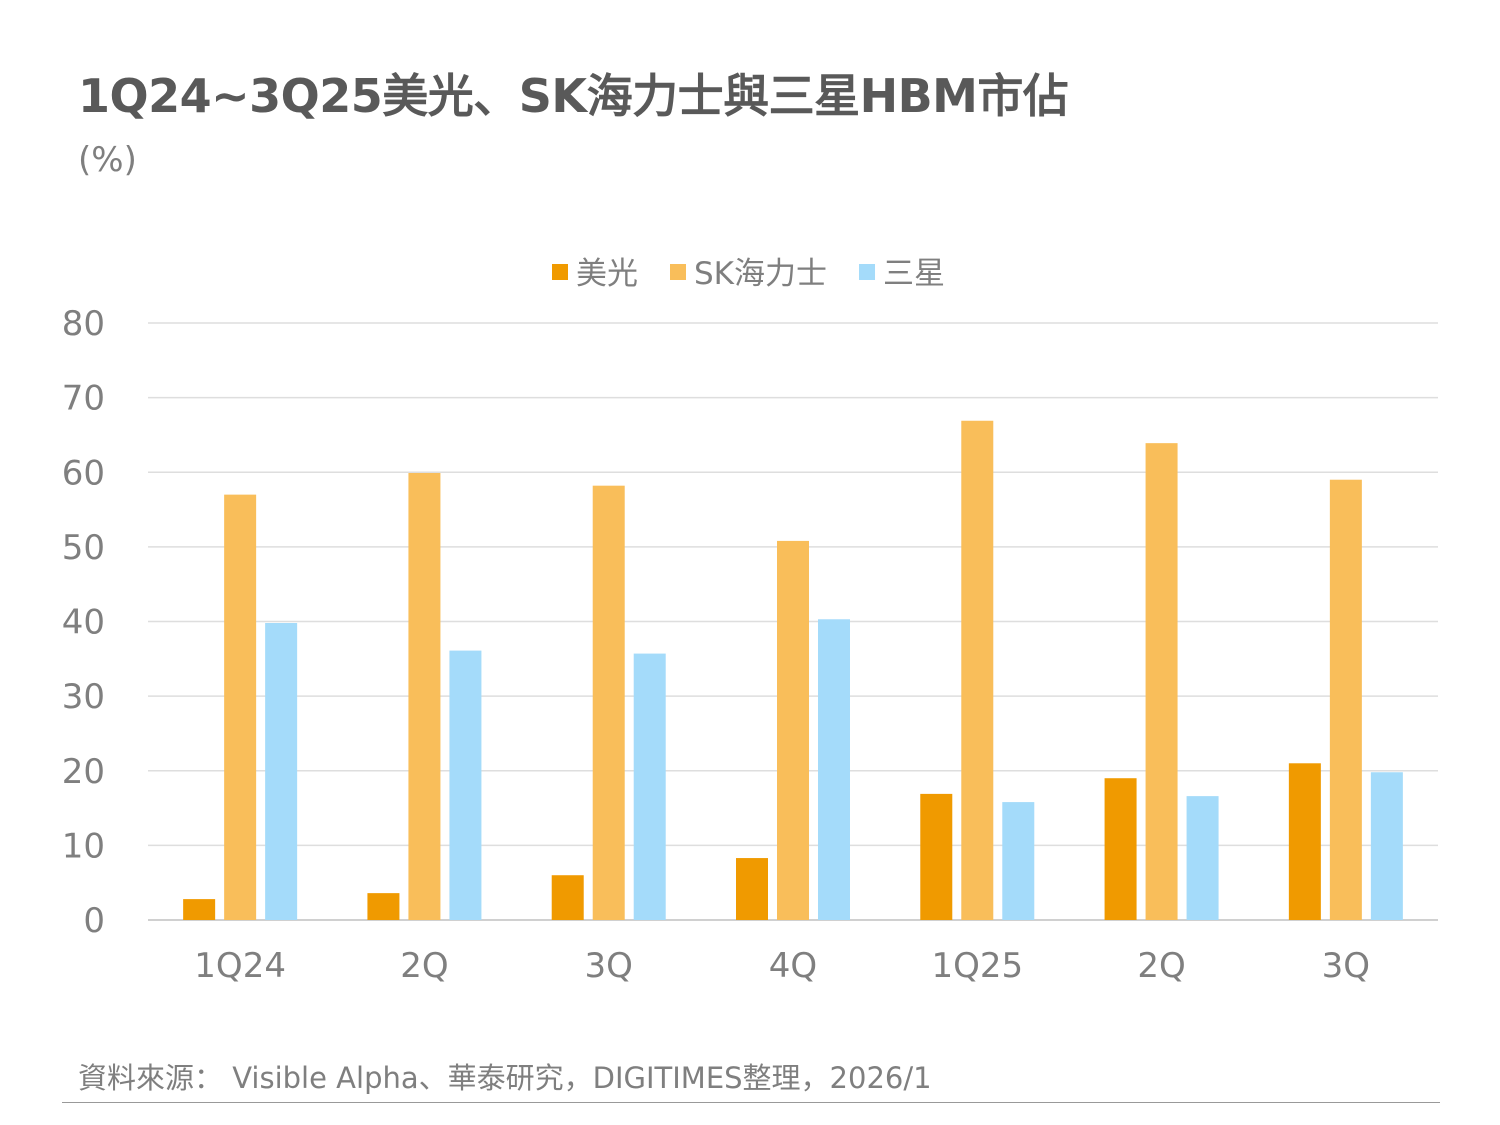 The width and height of the screenshot is (1500, 1125). What do you see at coordinates (834, 769) in the screenshot?
I see `bar-三星-4Q` at bounding box center [834, 769].